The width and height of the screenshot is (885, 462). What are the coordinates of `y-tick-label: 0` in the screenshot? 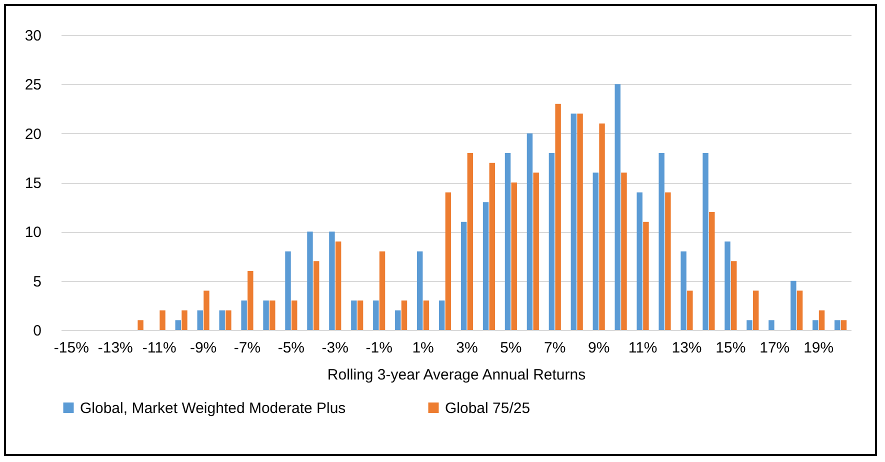 It's located at (37, 331).